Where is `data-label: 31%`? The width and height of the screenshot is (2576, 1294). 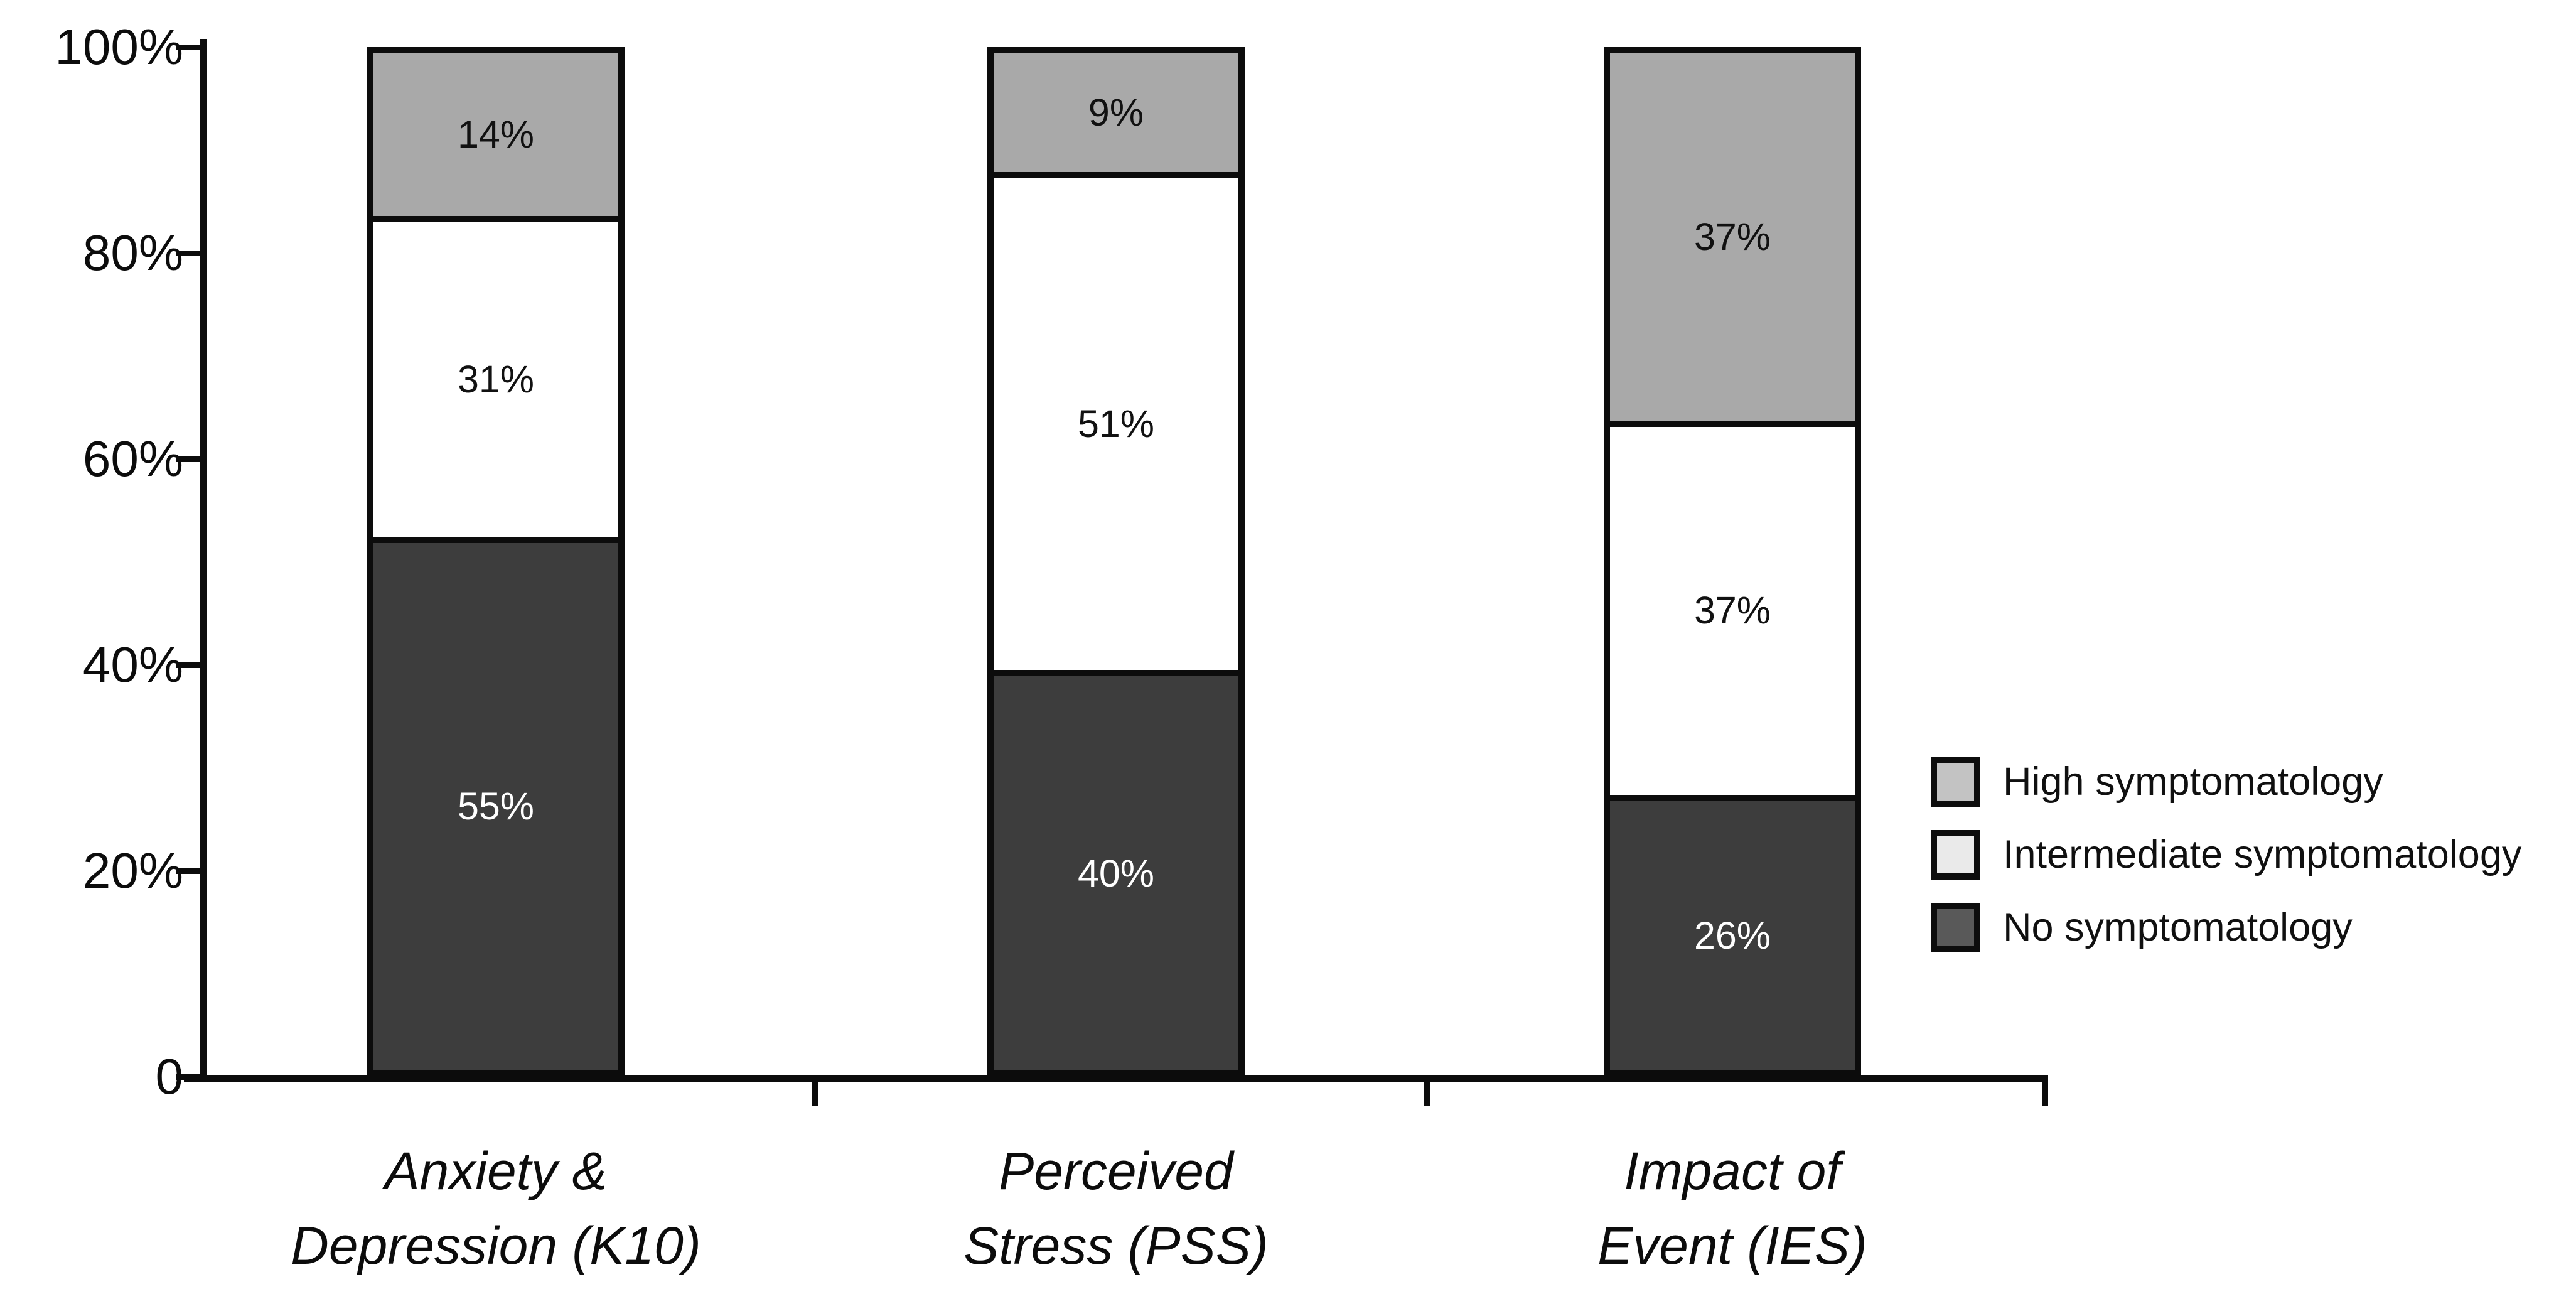
data-label: 31% is located at coordinates (496, 379).